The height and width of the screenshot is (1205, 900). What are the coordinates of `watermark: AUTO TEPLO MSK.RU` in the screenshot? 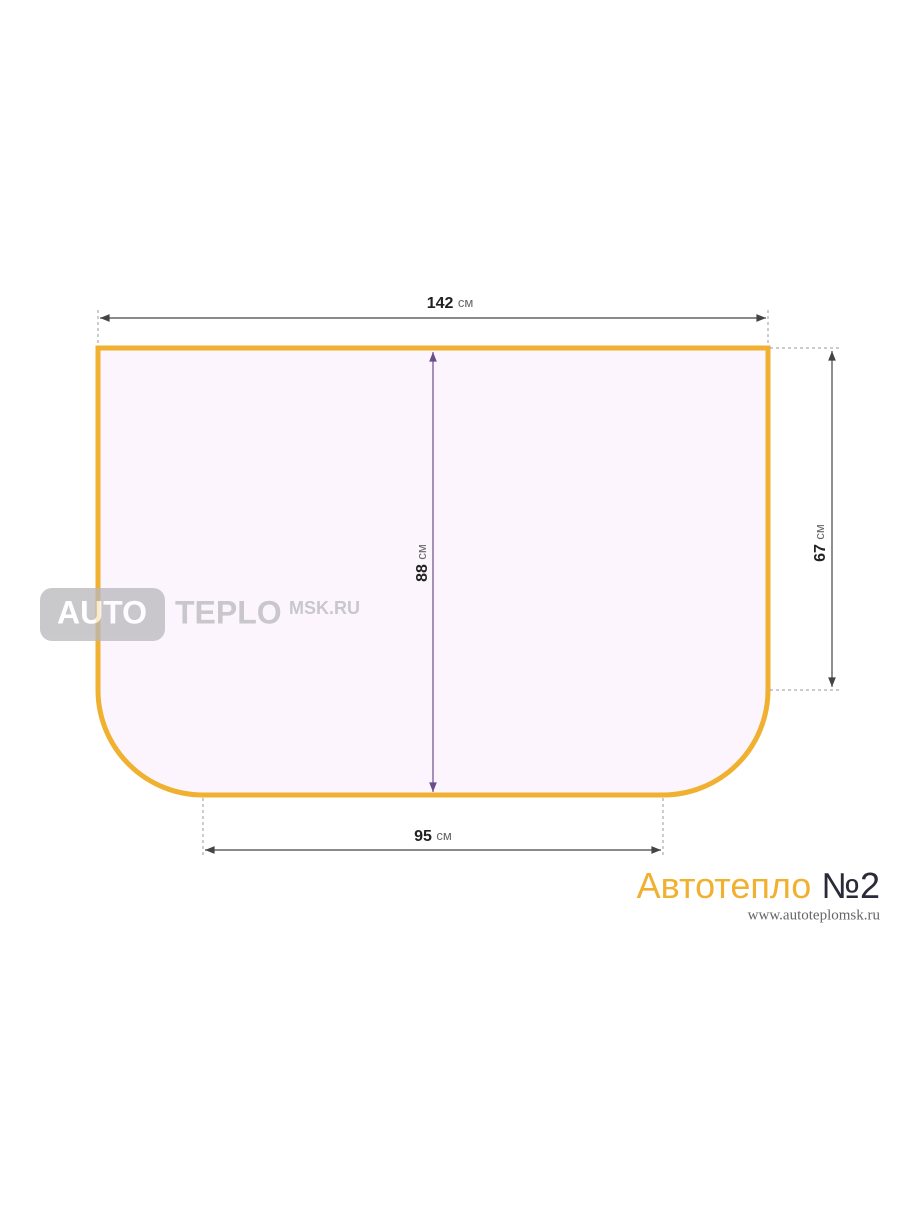 It's located at (200, 614).